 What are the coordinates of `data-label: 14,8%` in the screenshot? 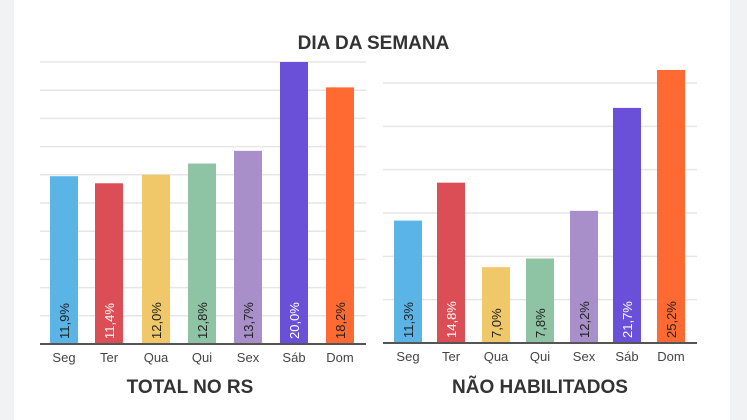 It's located at (451, 319).